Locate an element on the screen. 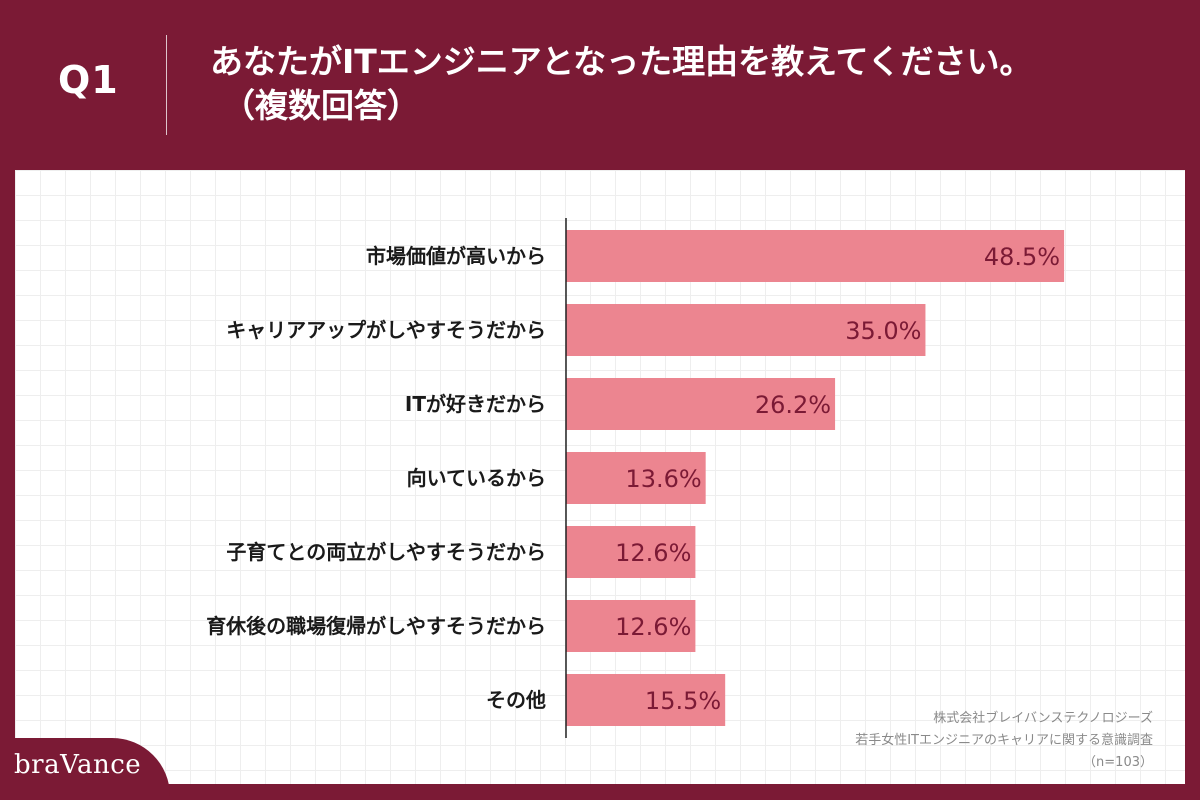 The height and width of the screenshot is (800, 1200). value-label-5: 12.6% is located at coordinates (653, 553).